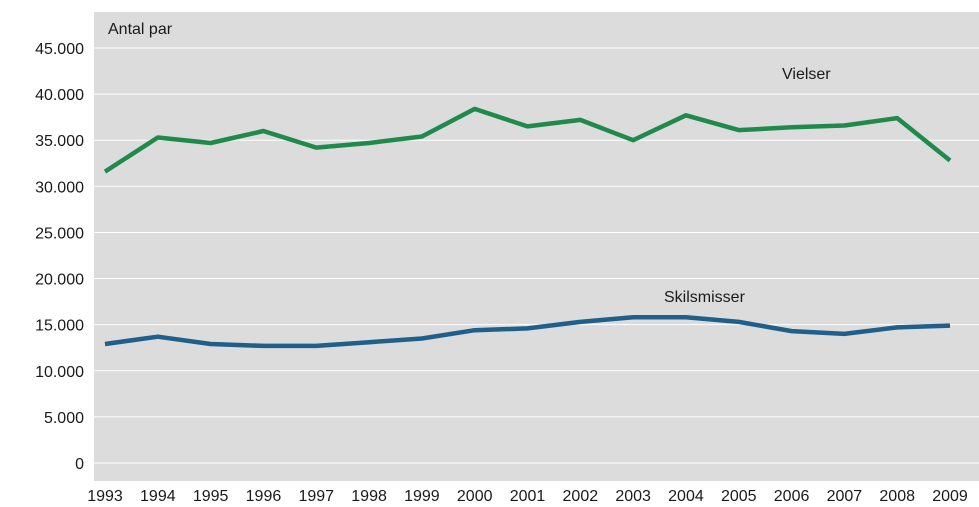 Image resolution: width=979 pixels, height=507 pixels. Describe the element at coordinates (950, 496) in the screenshot. I see `x-tick-label: 2009` at that location.